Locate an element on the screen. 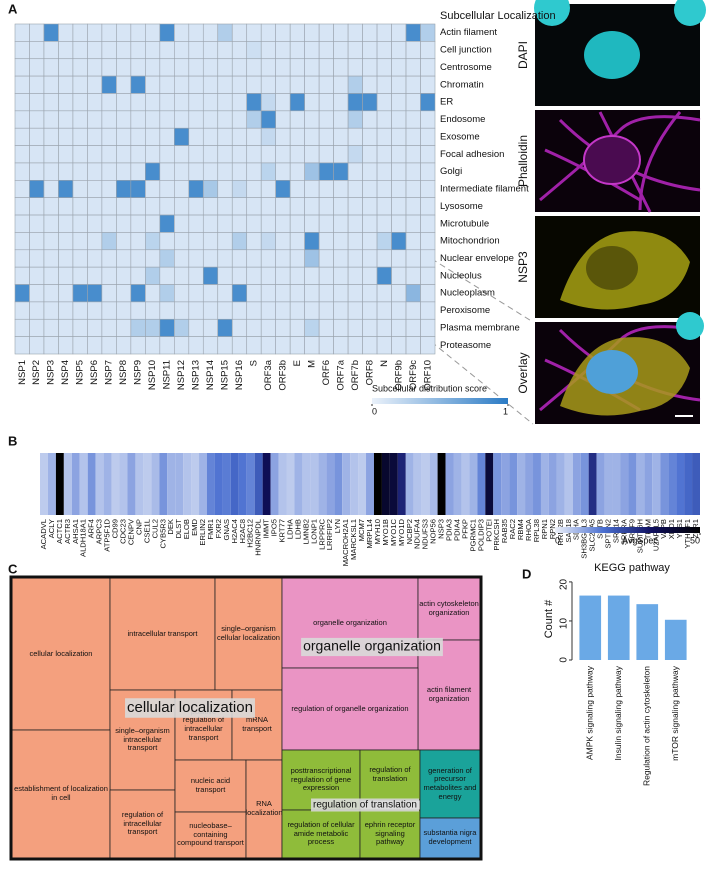 The image size is (709, 886). column-label: NSP6 is located at coordinates (94, 372).